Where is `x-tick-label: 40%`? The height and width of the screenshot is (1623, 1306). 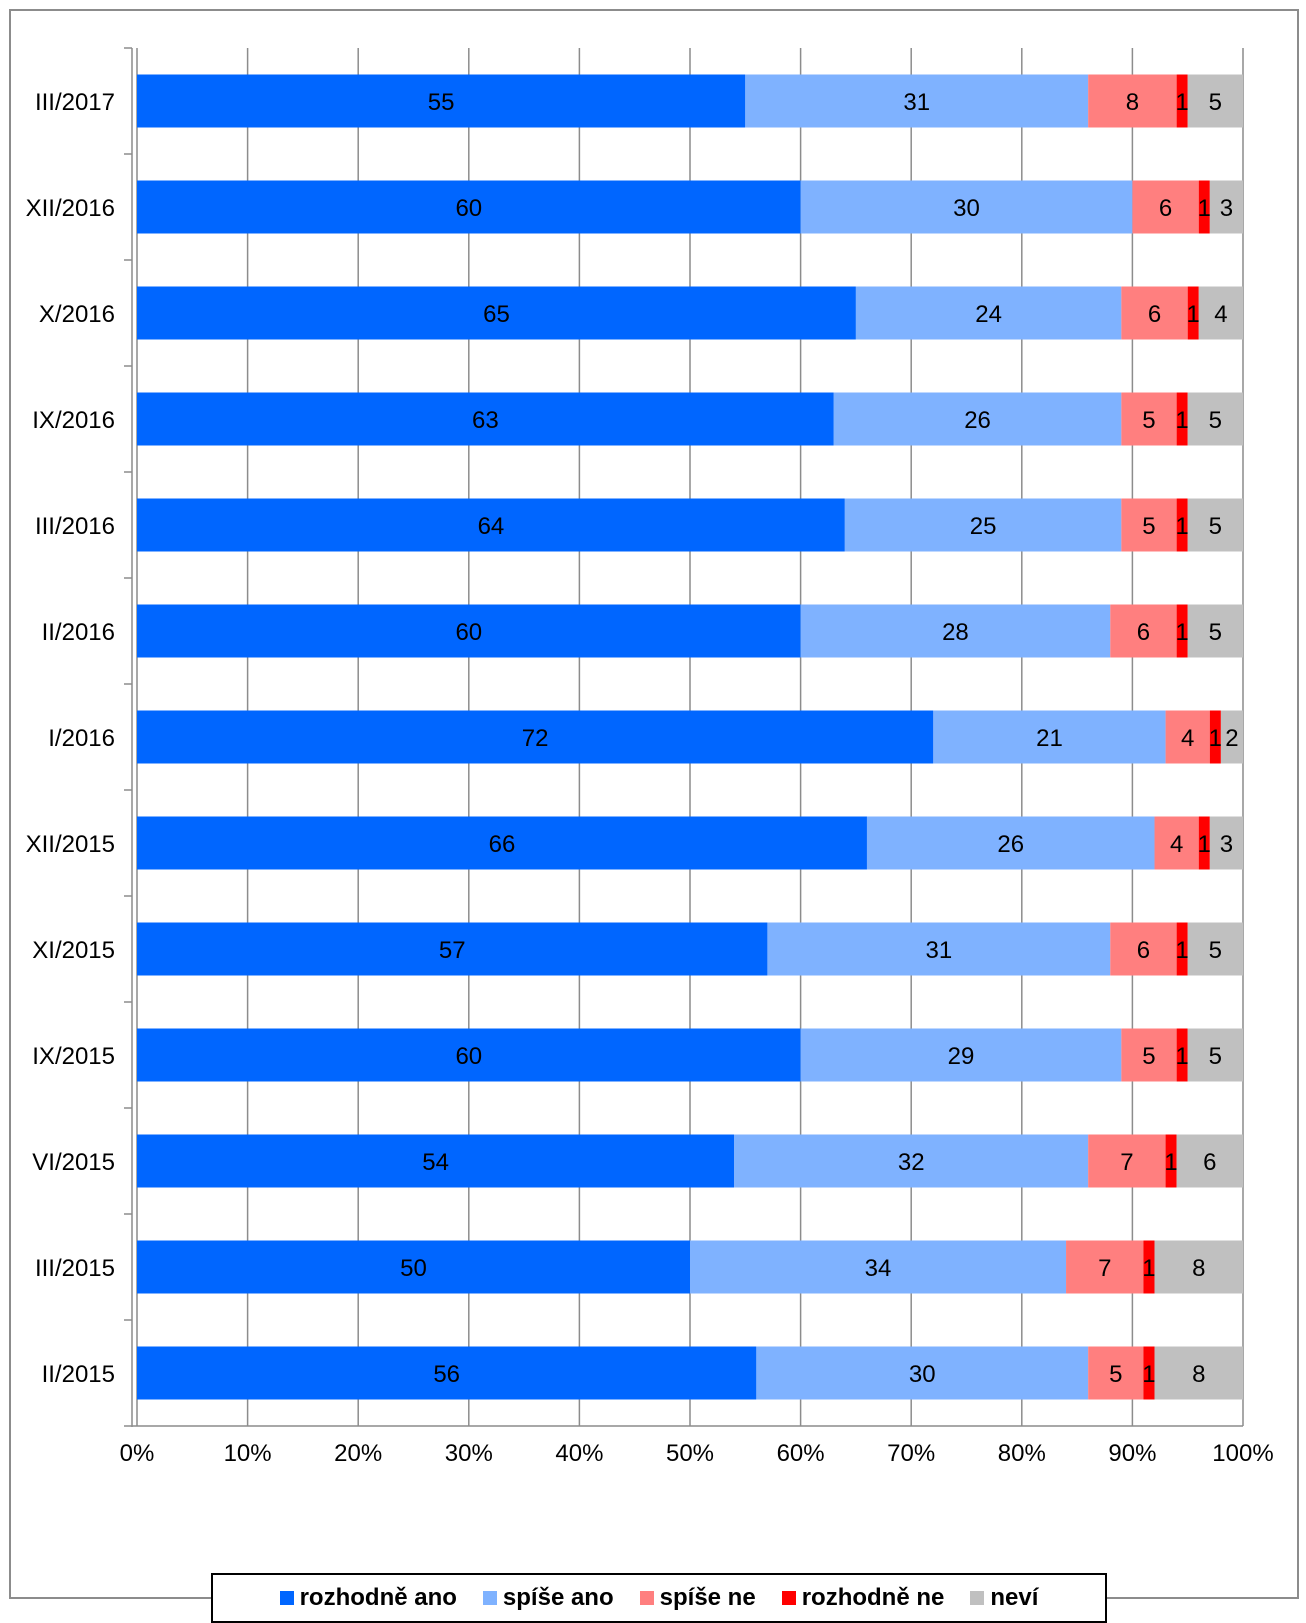
x-tick-label: 40% is located at coordinates (579, 1453).